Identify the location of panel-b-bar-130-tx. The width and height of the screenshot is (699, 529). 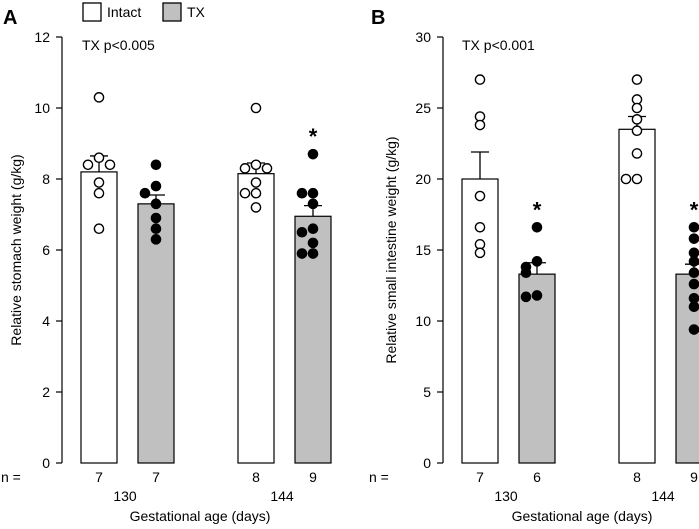
(537, 368).